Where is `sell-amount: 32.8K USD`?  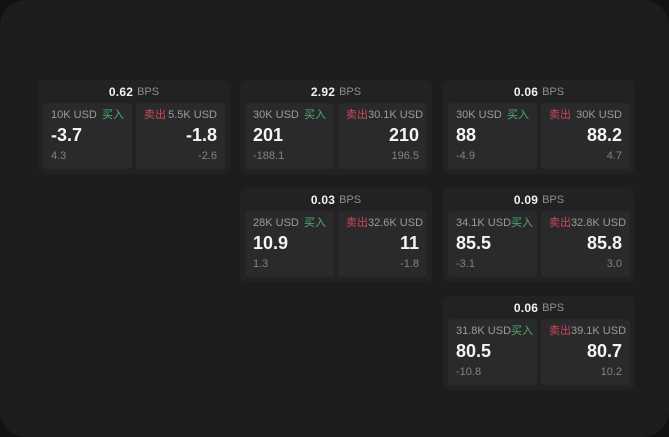
sell-amount: 32.8K USD is located at coordinates (599, 223).